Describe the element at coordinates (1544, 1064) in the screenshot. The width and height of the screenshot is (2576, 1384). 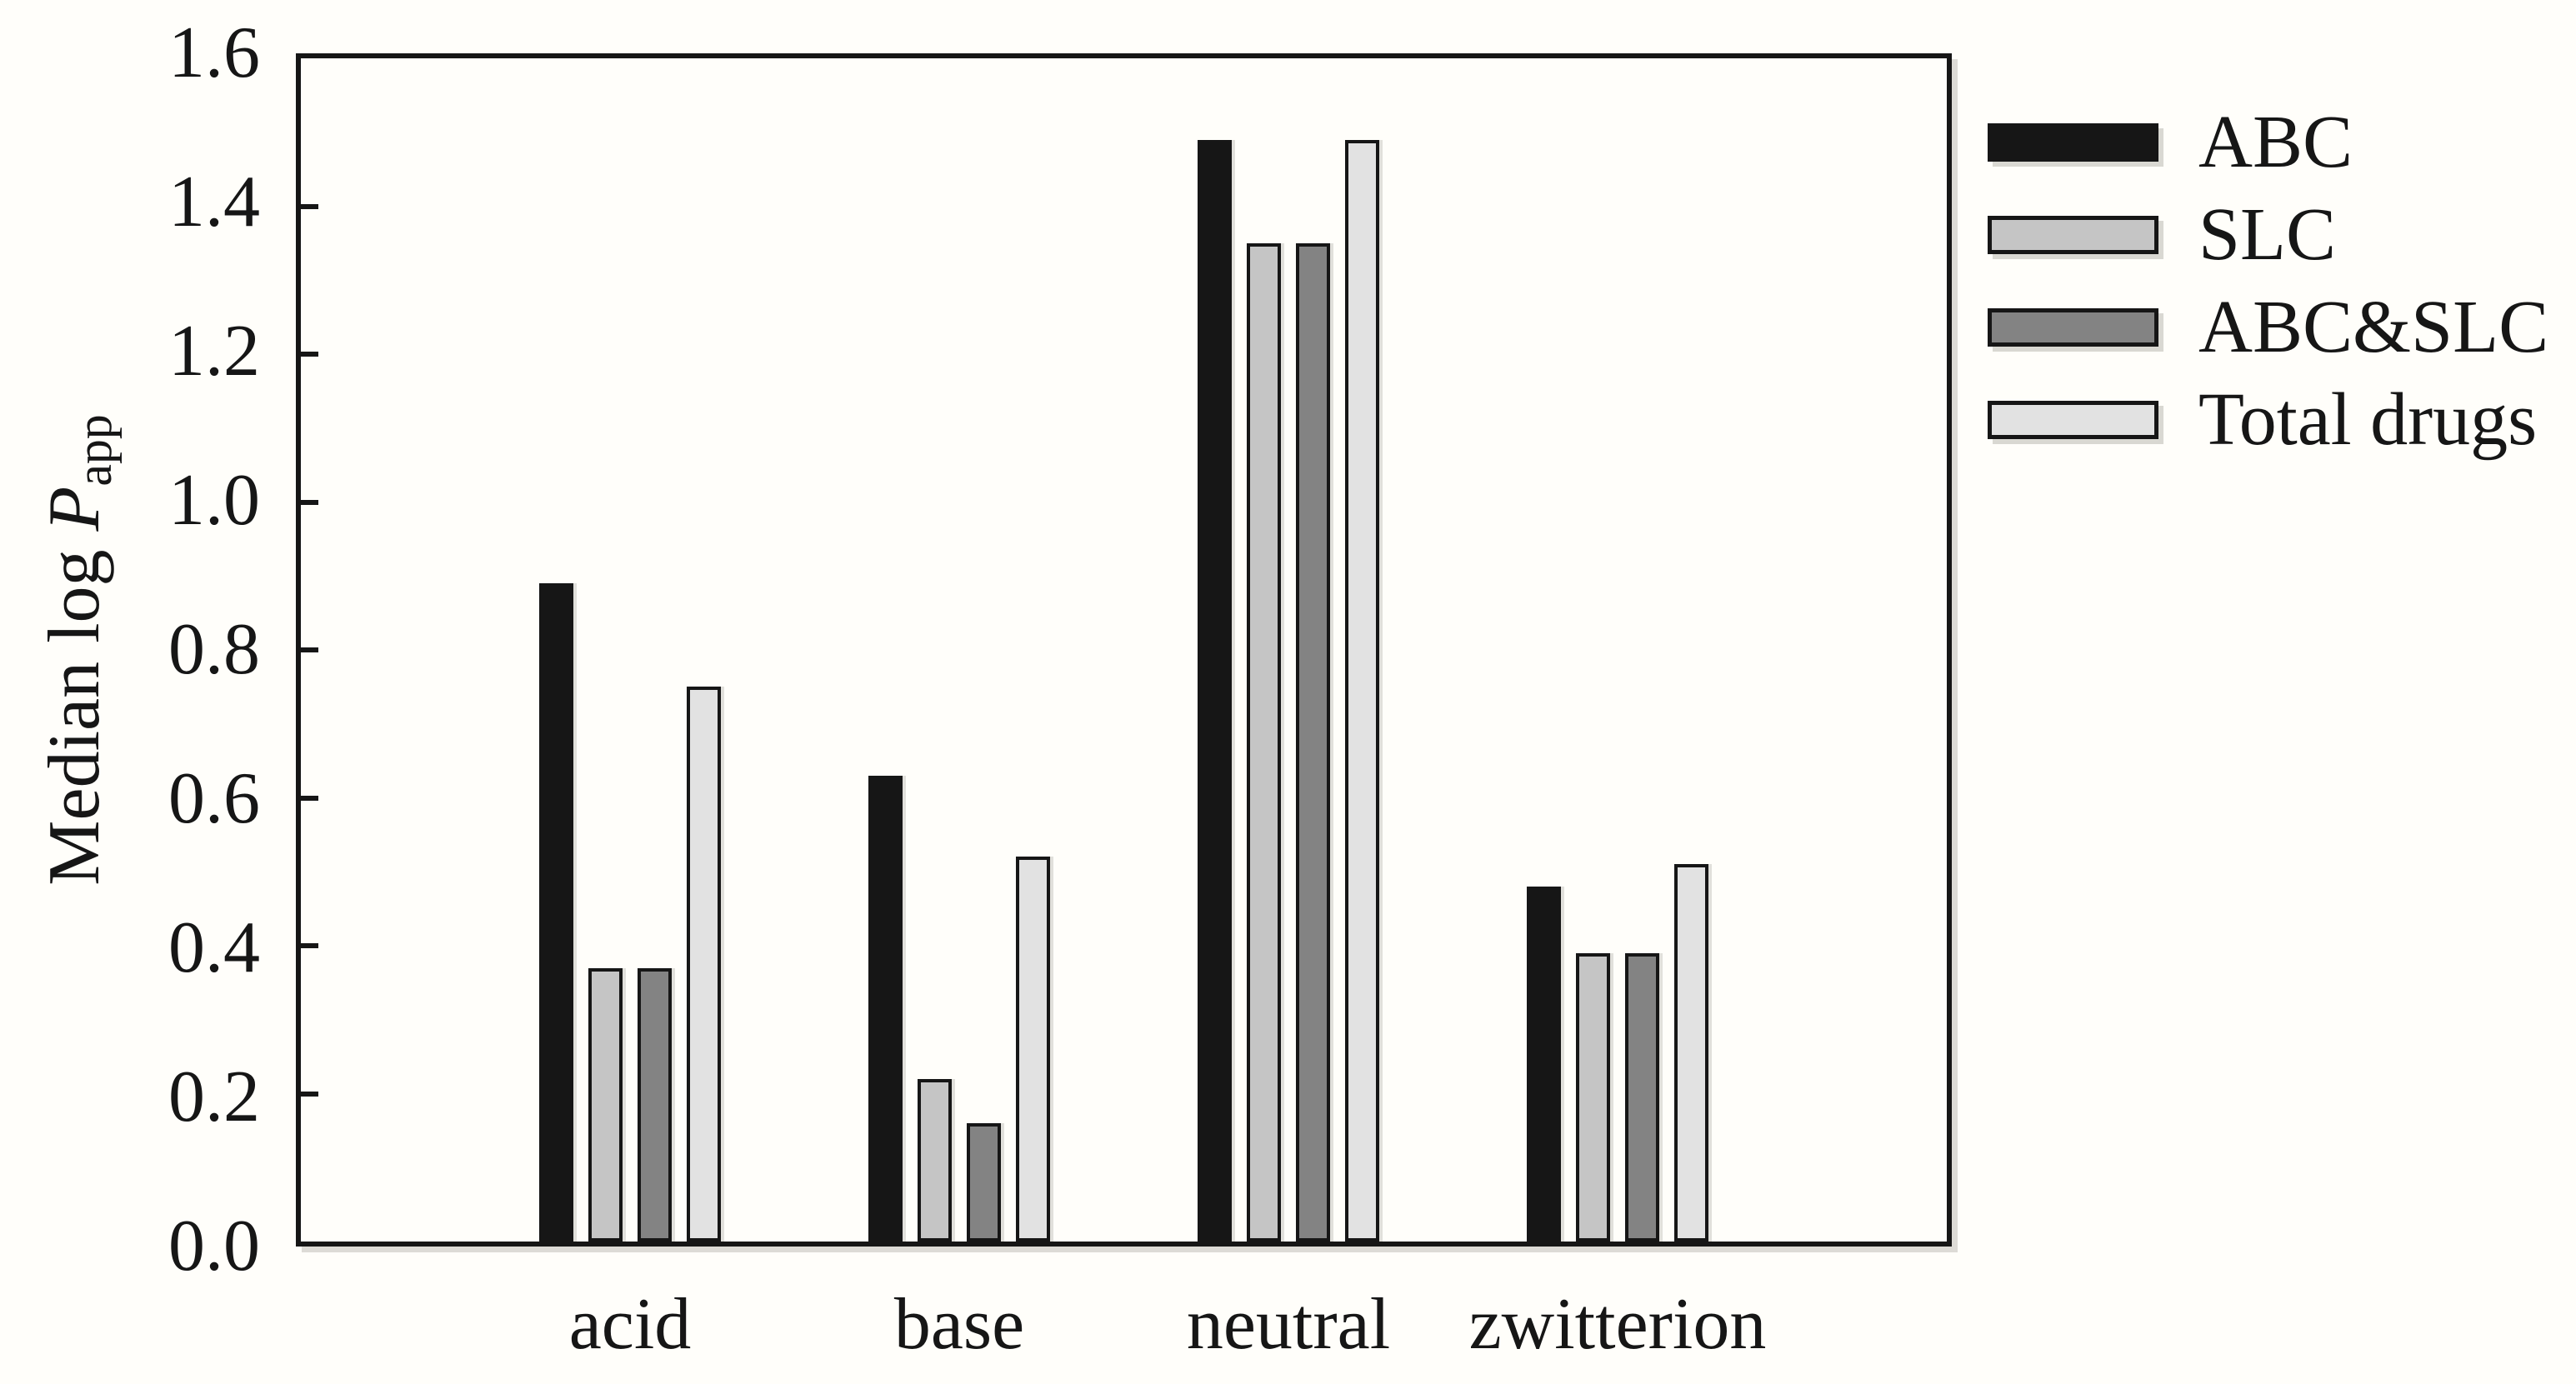
I see `bar-zwitterion-abc` at that location.